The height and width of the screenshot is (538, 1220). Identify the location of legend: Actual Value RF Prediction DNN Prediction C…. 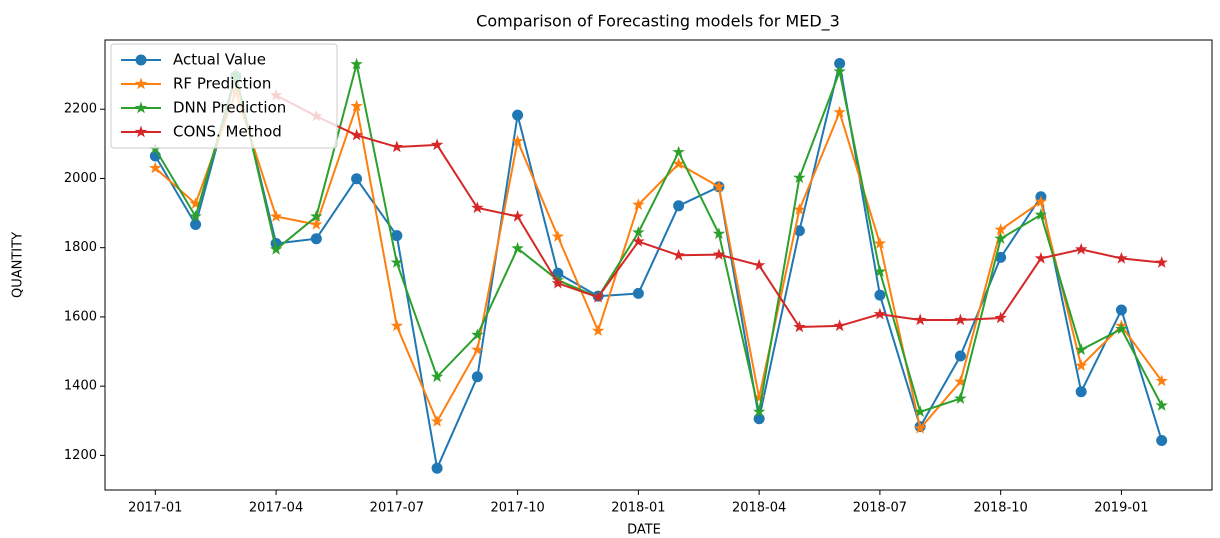
(224, 96).